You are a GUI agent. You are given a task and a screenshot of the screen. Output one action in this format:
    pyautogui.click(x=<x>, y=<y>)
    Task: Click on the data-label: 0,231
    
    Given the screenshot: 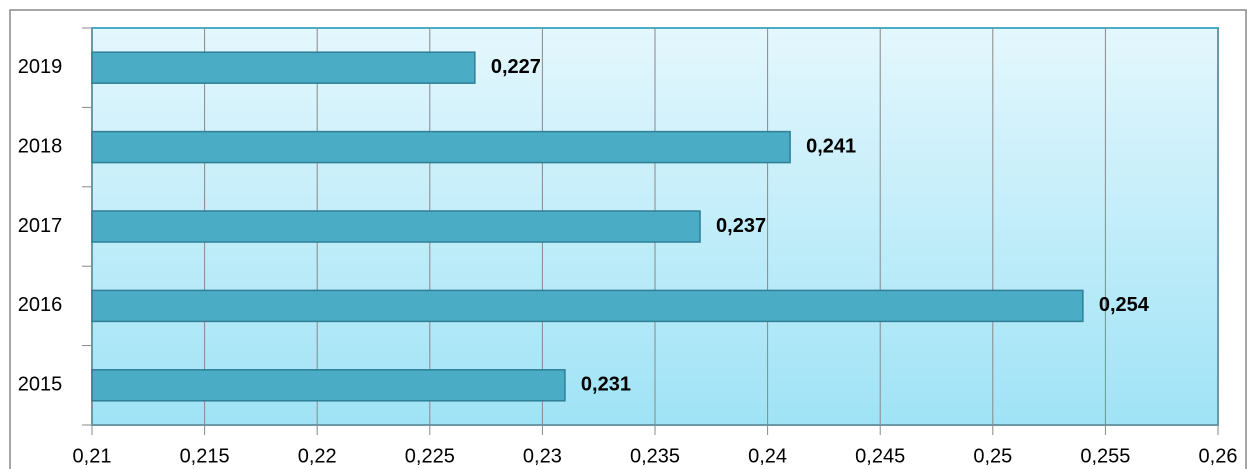 What is the action you would take?
    pyautogui.click(x=606, y=385)
    